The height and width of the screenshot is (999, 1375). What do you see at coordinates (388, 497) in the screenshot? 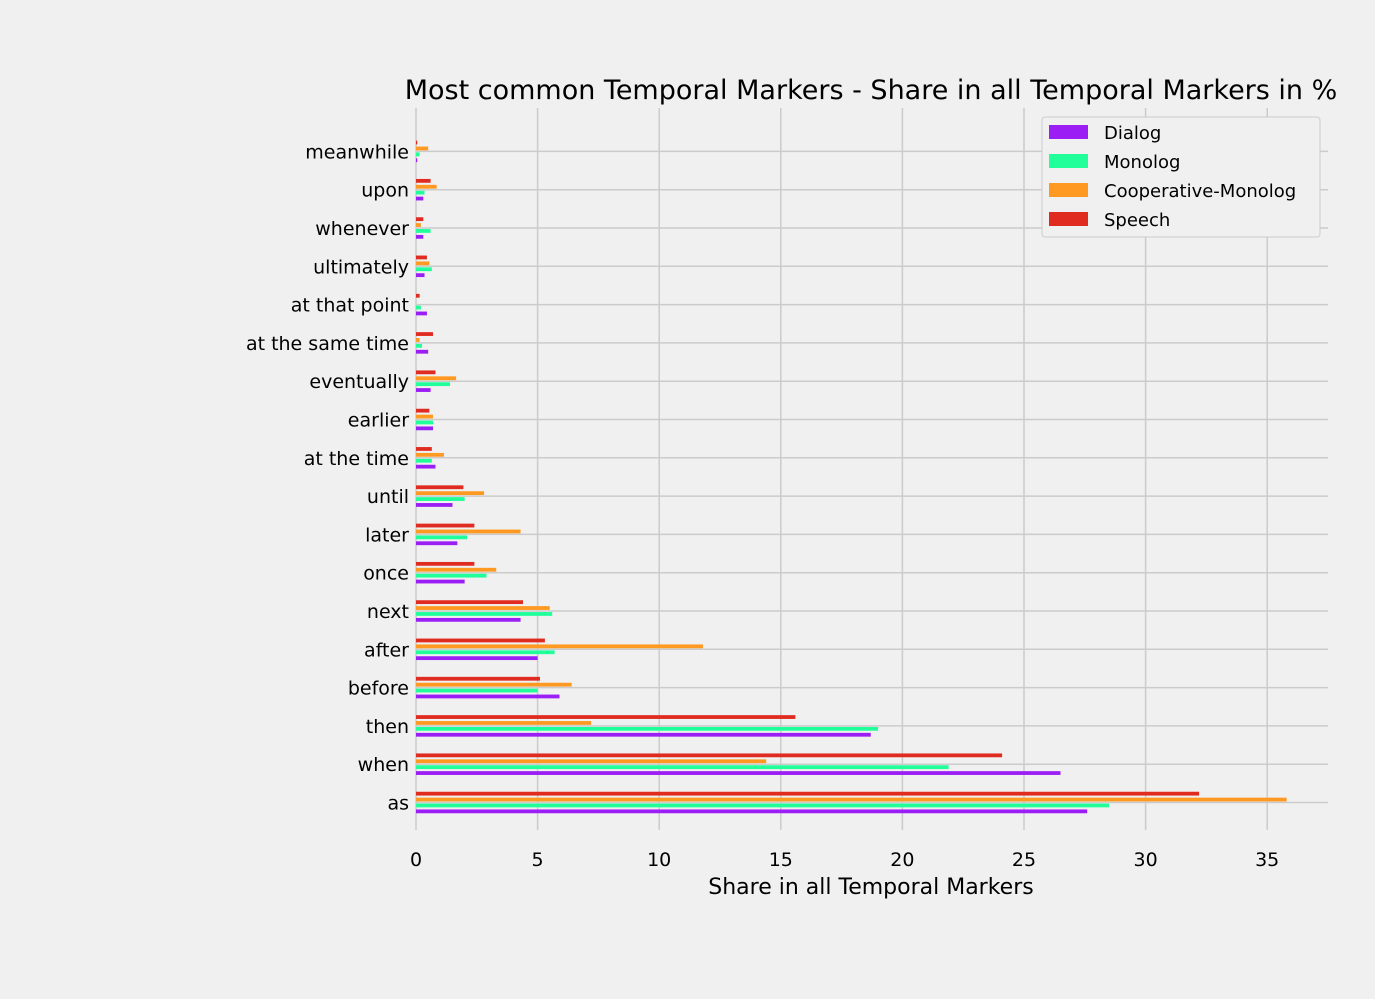
I see `y-tick-label: until` at bounding box center [388, 497].